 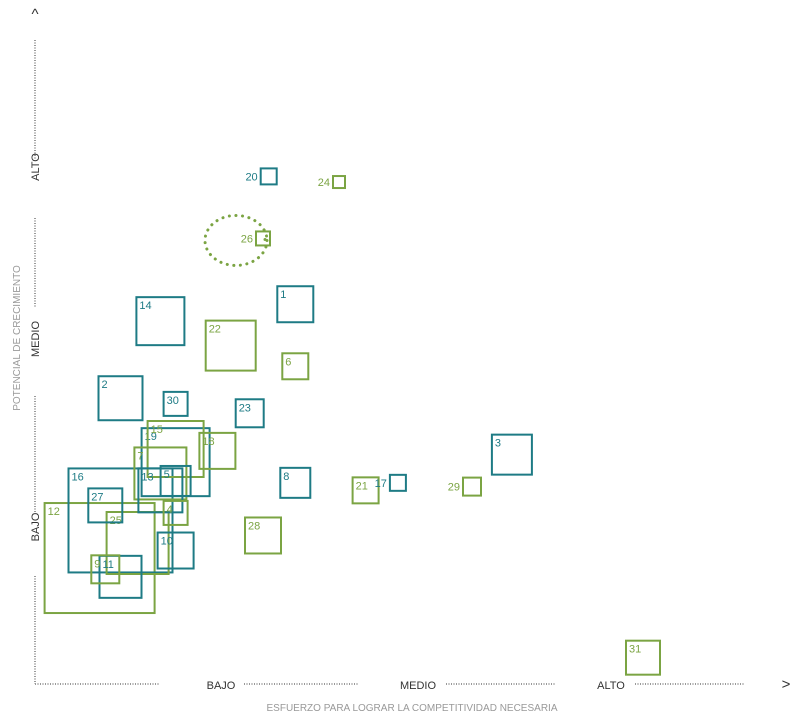 I want to click on bubble-label: 21, so click(x=362, y=486).